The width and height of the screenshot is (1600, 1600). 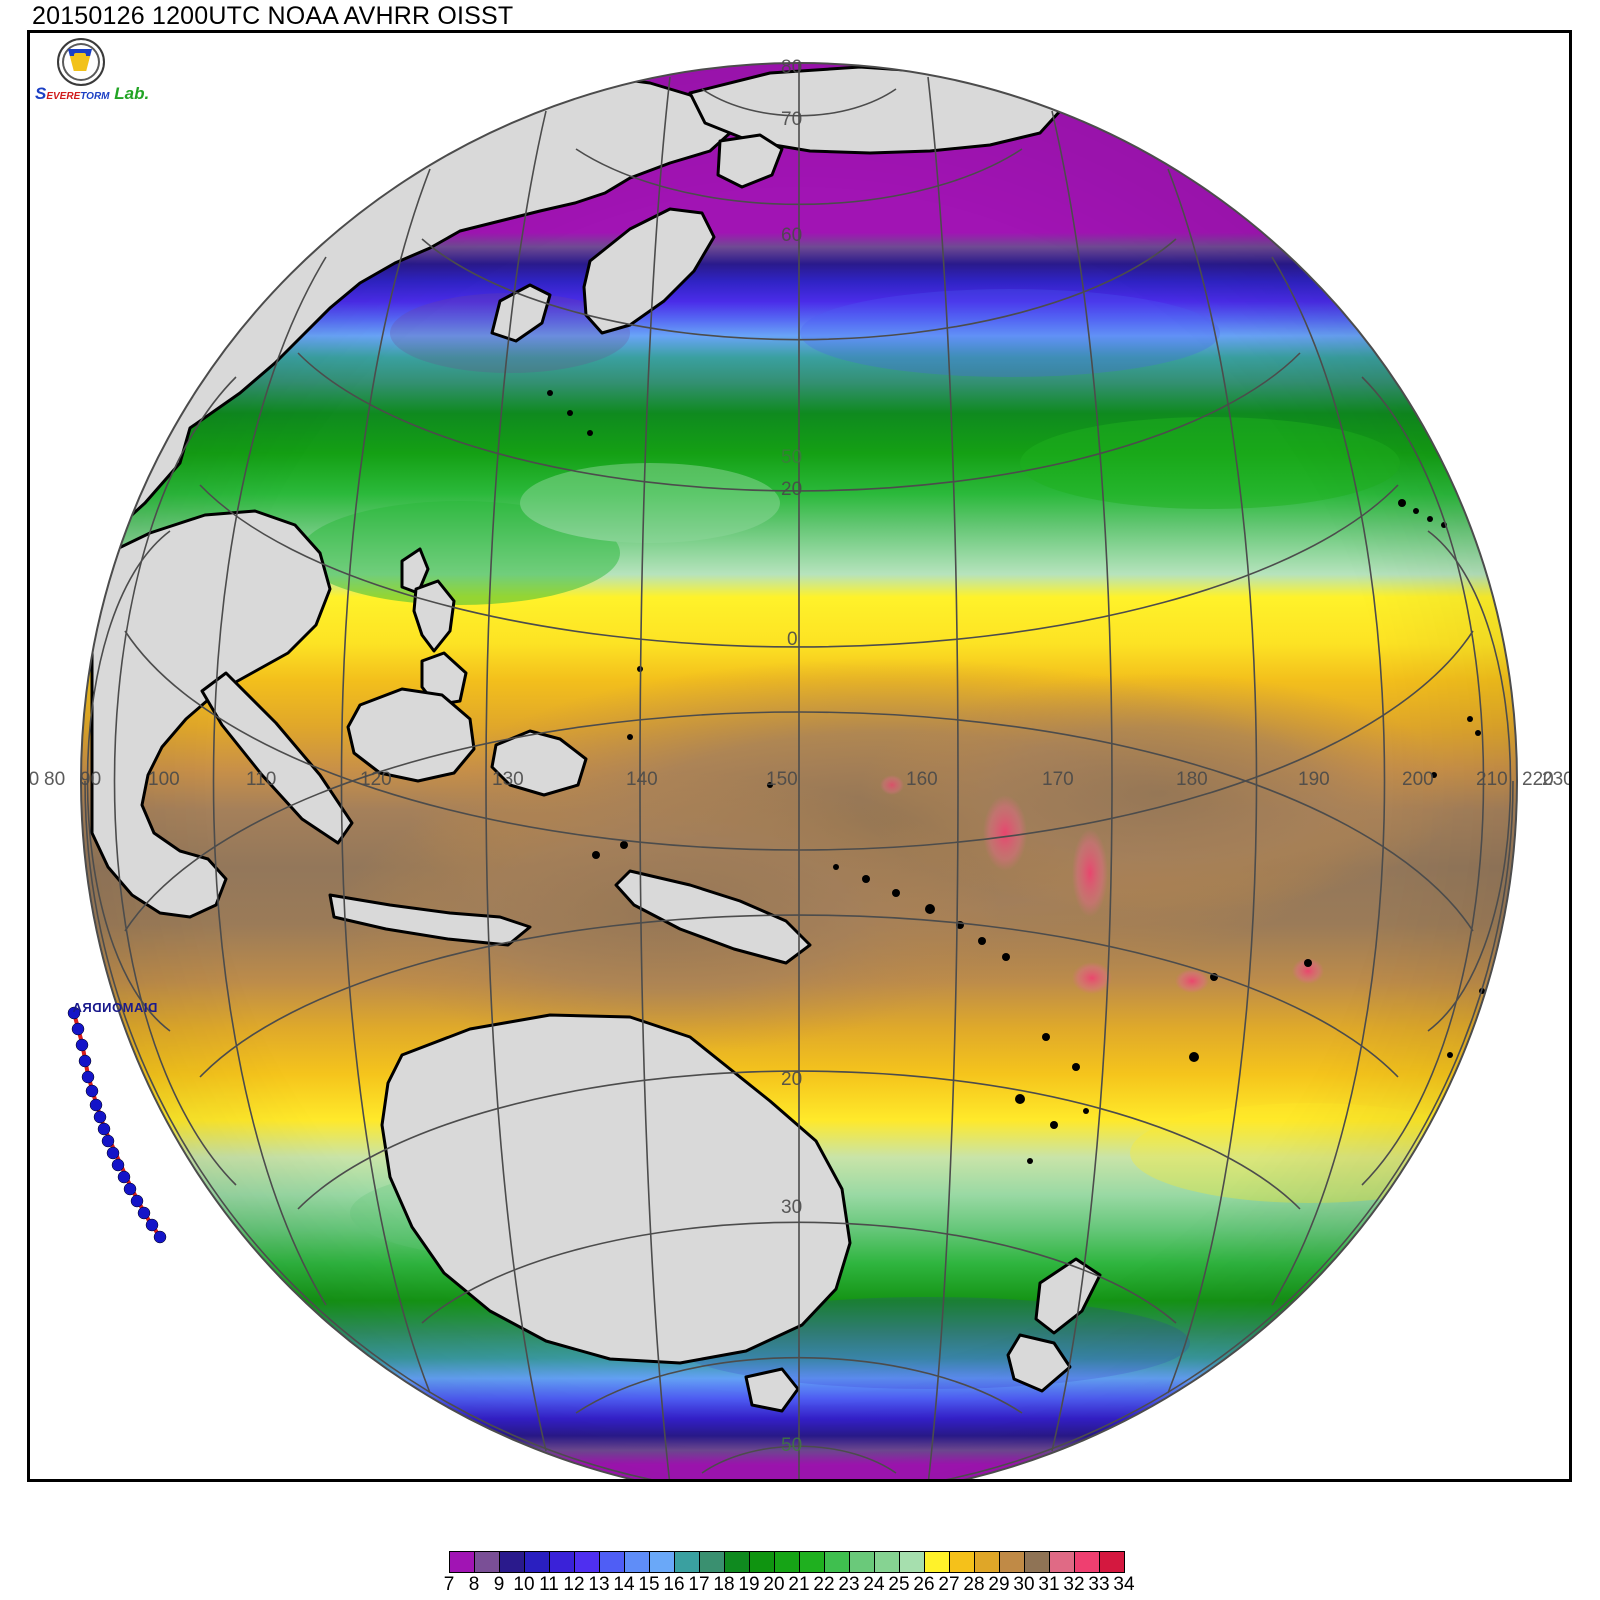 I want to click on colorbar-tick: 16, so click(x=674, y=1584).